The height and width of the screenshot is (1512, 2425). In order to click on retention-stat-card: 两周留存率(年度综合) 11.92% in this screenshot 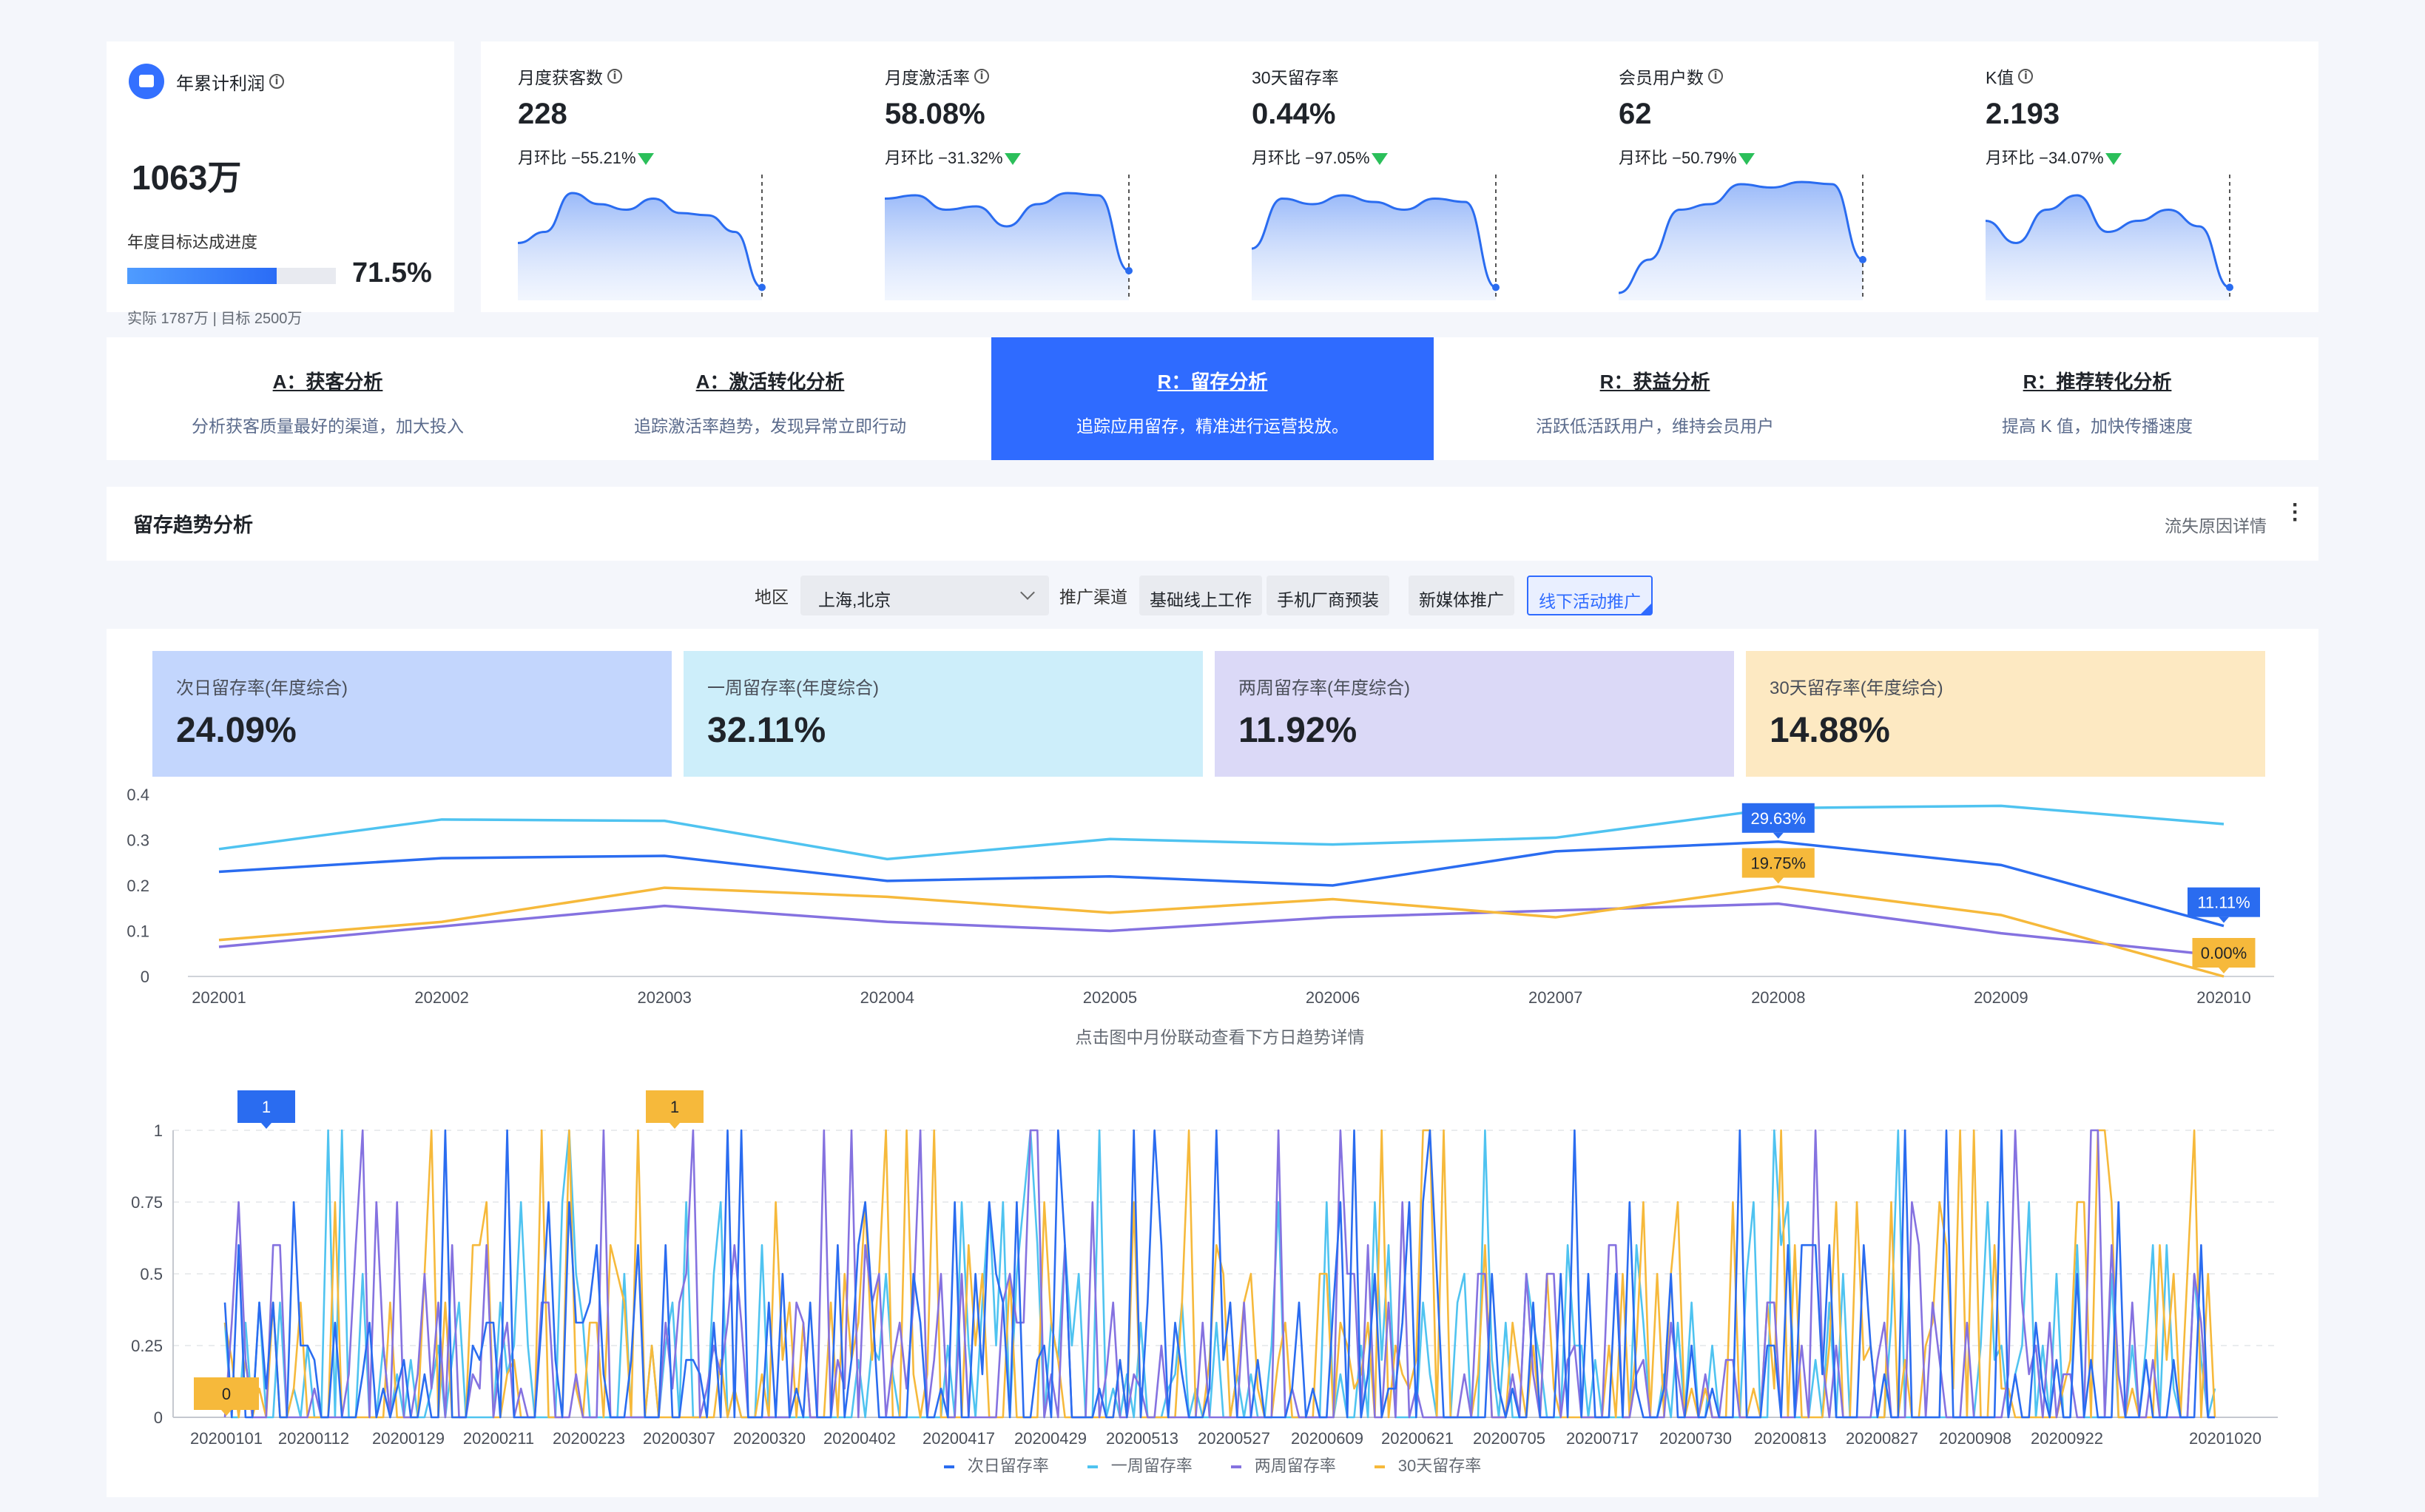, I will do `click(1474, 714)`.